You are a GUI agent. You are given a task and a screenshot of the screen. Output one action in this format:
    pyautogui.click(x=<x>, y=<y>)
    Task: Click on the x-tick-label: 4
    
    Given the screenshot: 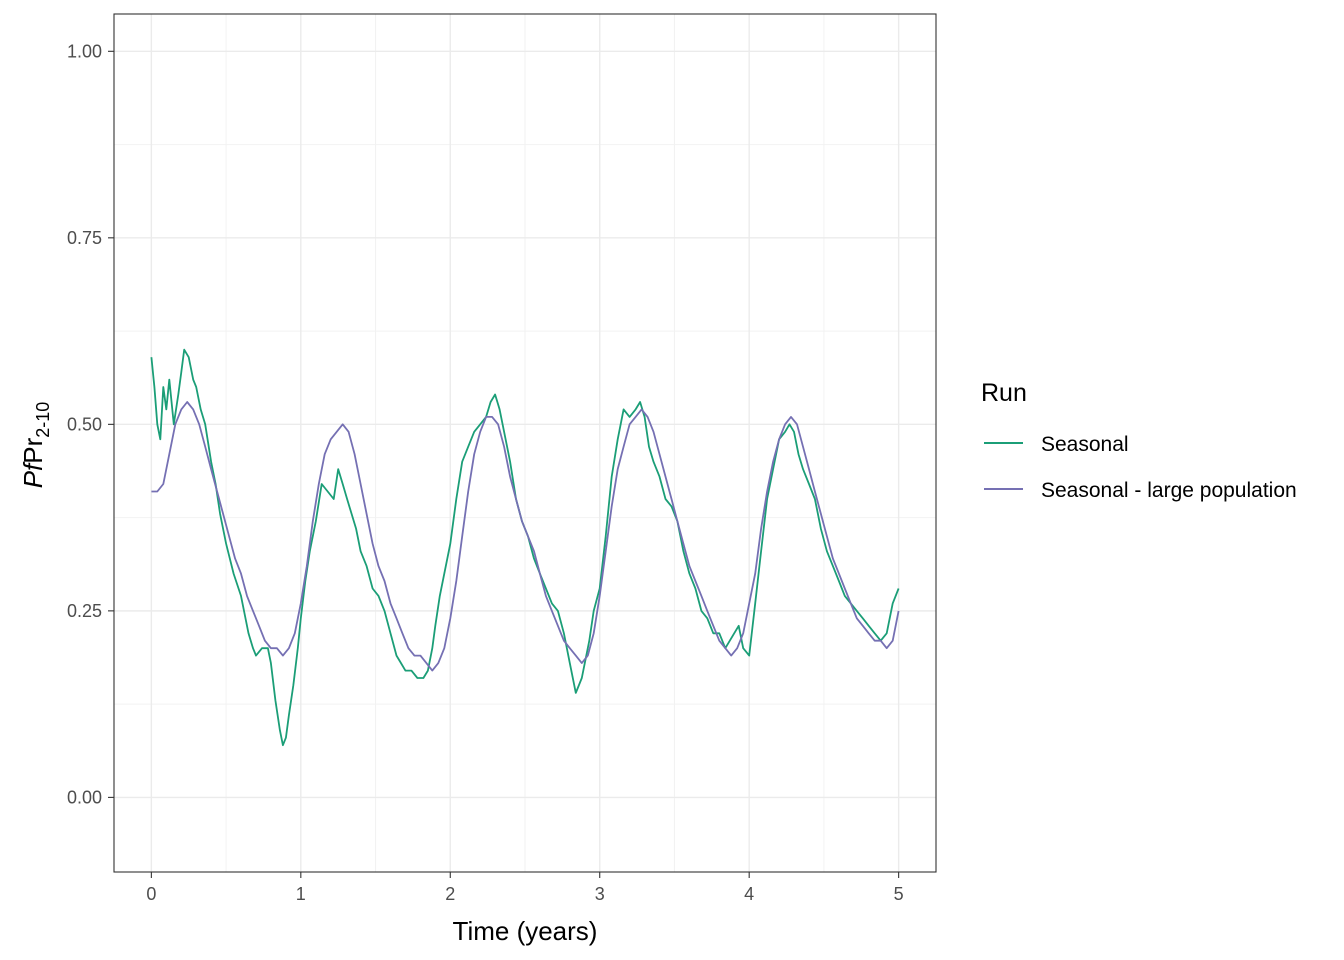 What is the action you would take?
    pyautogui.click(x=749, y=894)
    